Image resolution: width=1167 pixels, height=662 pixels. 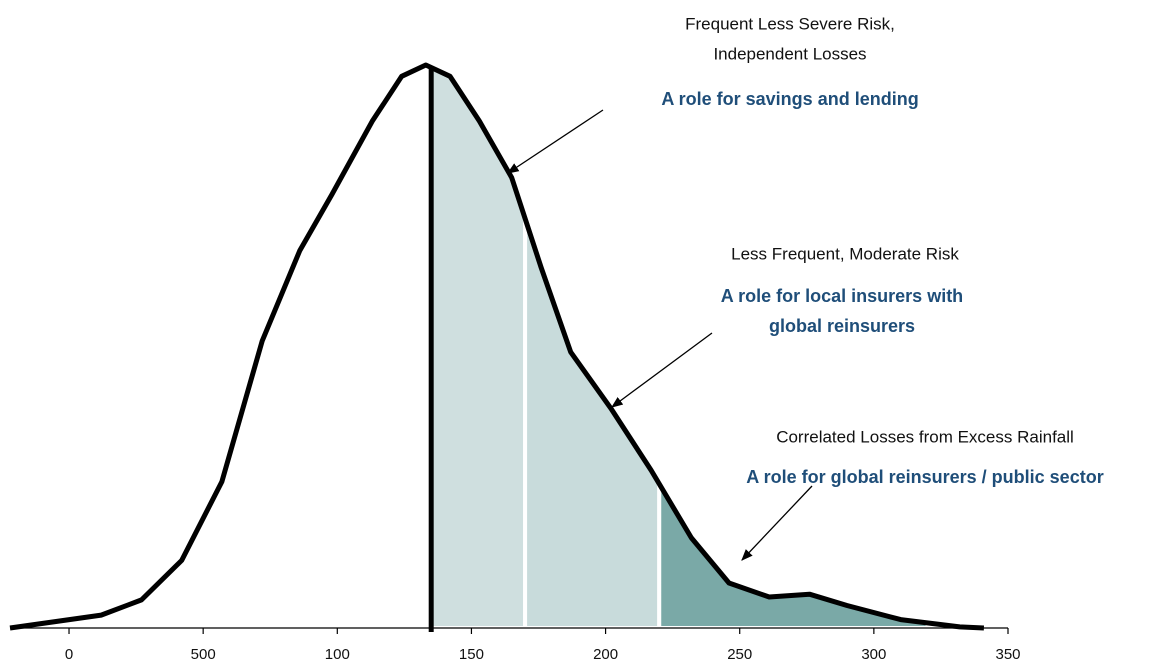 I want to click on x-tick-label: 100, so click(x=337, y=654).